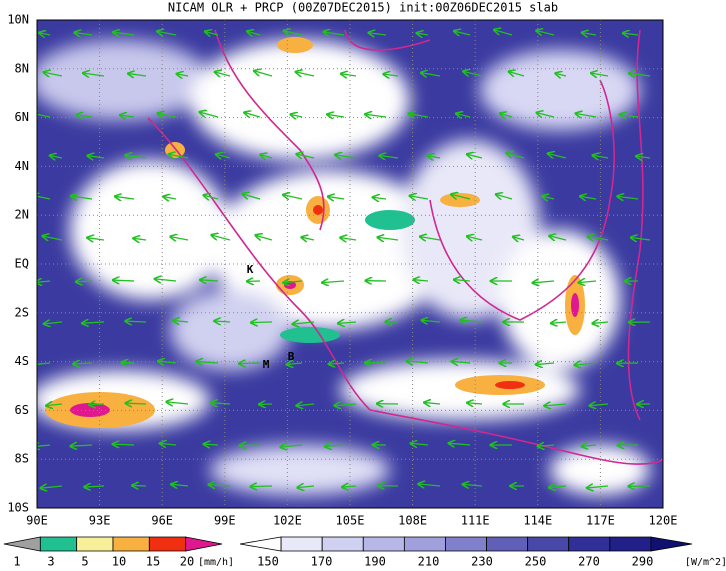 This screenshot has height=571, width=726. Describe the element at coordinates (322, 562) in the screenshot. I see `legend-tick: 170` at that location.